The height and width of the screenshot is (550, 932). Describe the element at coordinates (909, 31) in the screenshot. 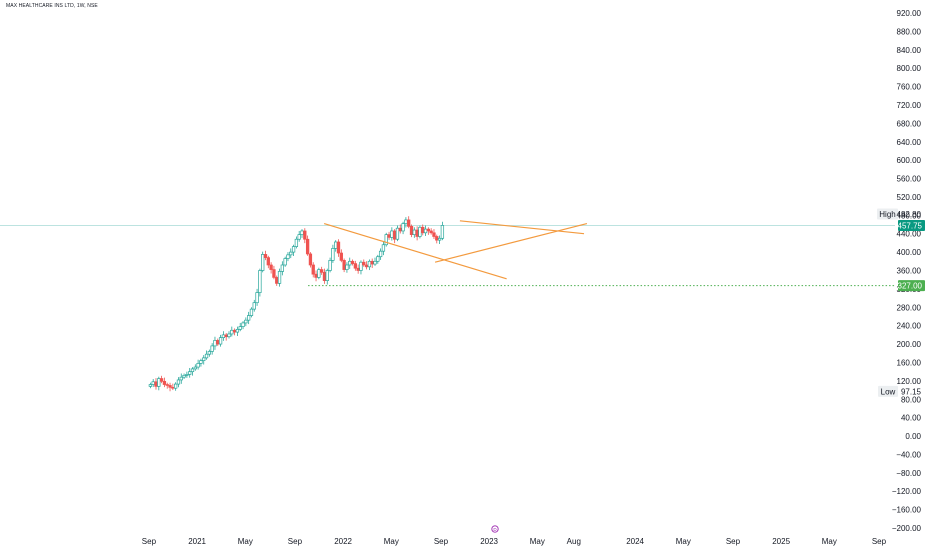

I see `y-tick-label: 880.00` at that location.